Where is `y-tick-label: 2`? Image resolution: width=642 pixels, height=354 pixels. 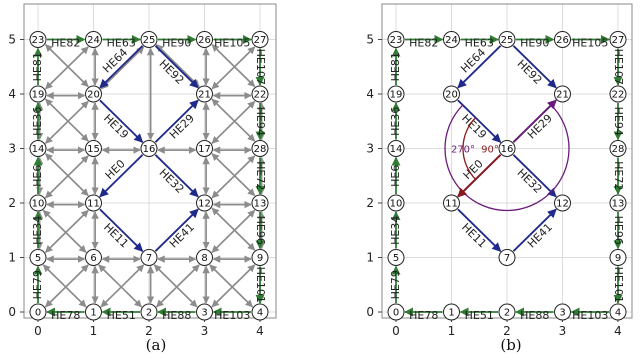
y-tick-label: 2 is located at coordinates (370, 203).